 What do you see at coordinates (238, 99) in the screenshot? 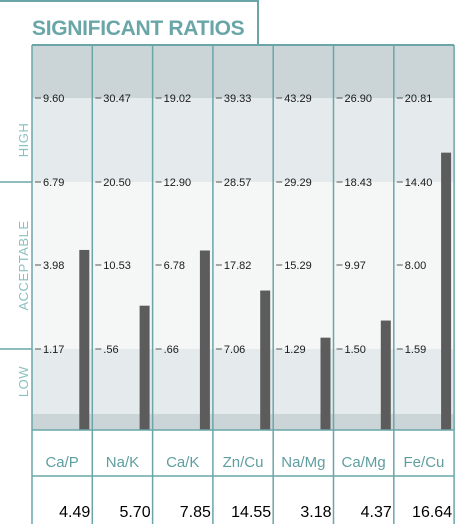
I see `tick-label: 39.33` at bounding box center [238, 99].